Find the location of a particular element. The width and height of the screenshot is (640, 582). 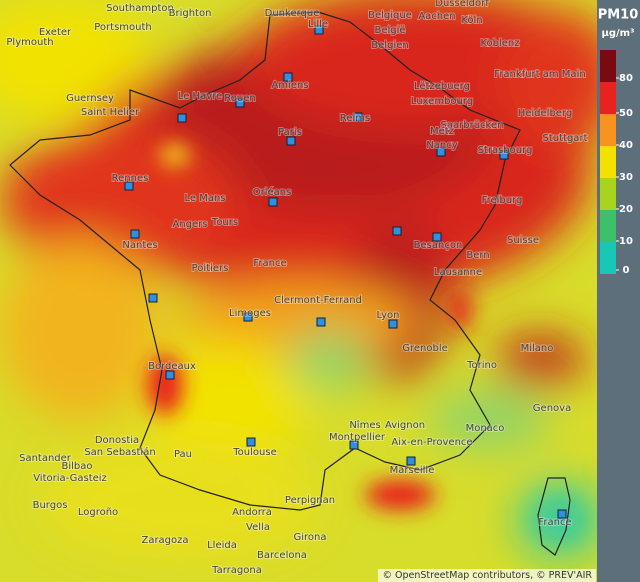

attribution: © OpenStreetMap contributors, © PREV'AIR is located at coordinates (487, 575).